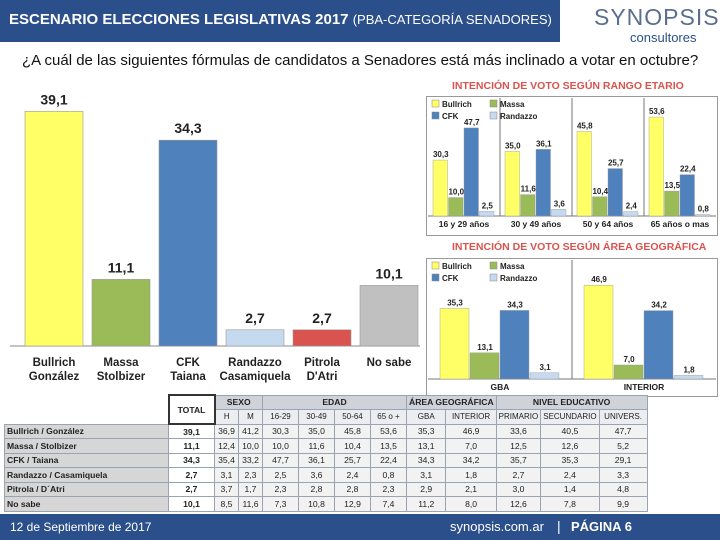 The width and height of the screenshot is (720, 540). Describe the element at coordinates (518, 431) in the screenshot. I see `table-cell-0-8: 33,6` at that location.